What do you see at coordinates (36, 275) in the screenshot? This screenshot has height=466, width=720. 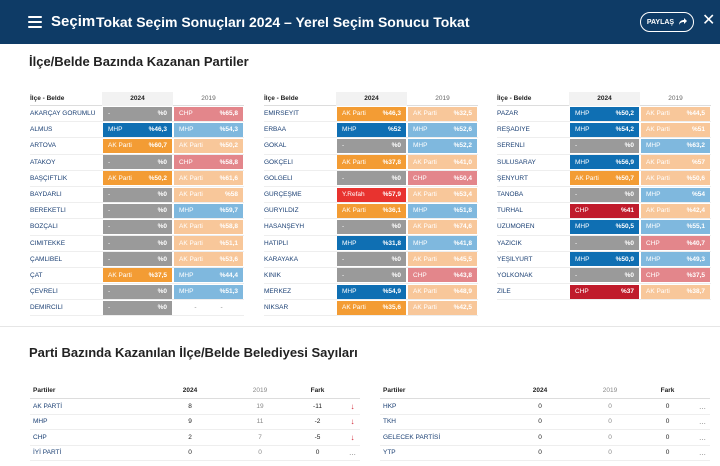 I see `district-name: ÇAT` at bounding box center [36, 275].